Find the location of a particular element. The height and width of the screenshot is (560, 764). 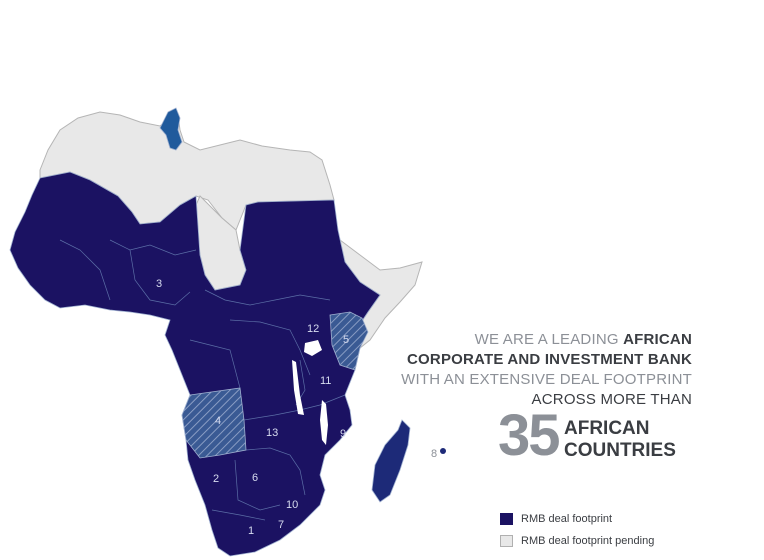

country-label-8: 8 is located at coordinates (434, 454).